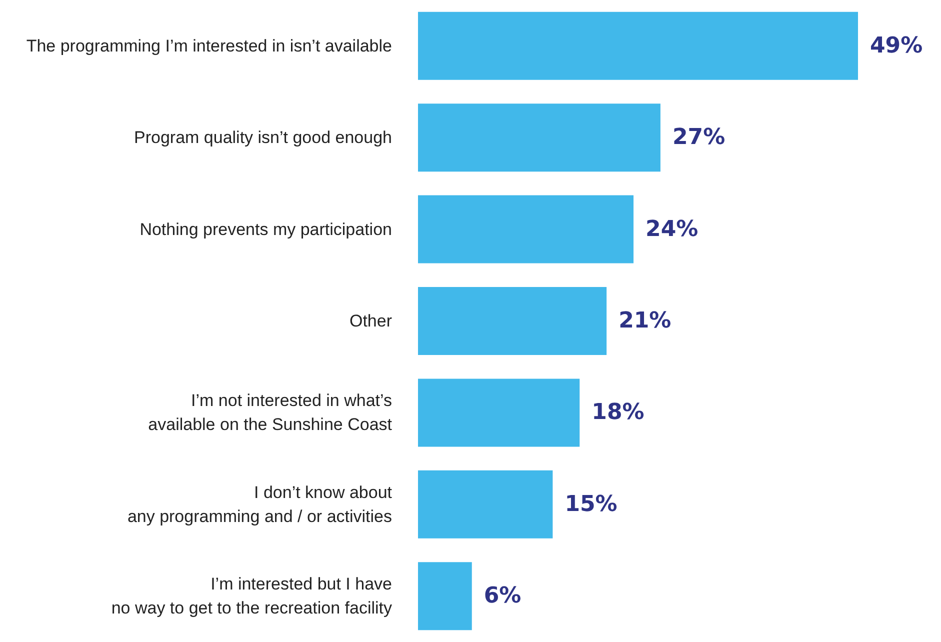 This screenshot has height=642, width=941. What do you see at coordinates (251, 596) in the screenshot?
I see `y-tick-label: I’m interested but I have no way to get to the recreation facility` at bounding box center [251, 596].